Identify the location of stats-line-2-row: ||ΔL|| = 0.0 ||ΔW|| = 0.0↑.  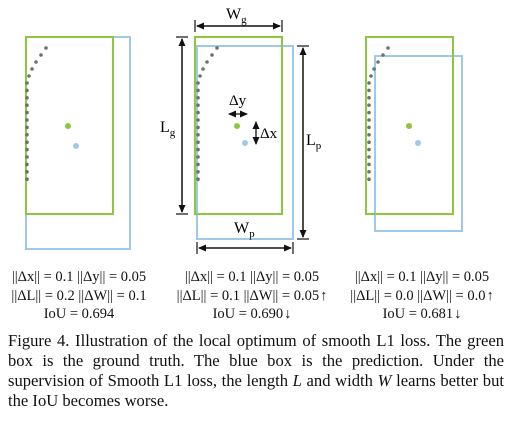
(422, 296).